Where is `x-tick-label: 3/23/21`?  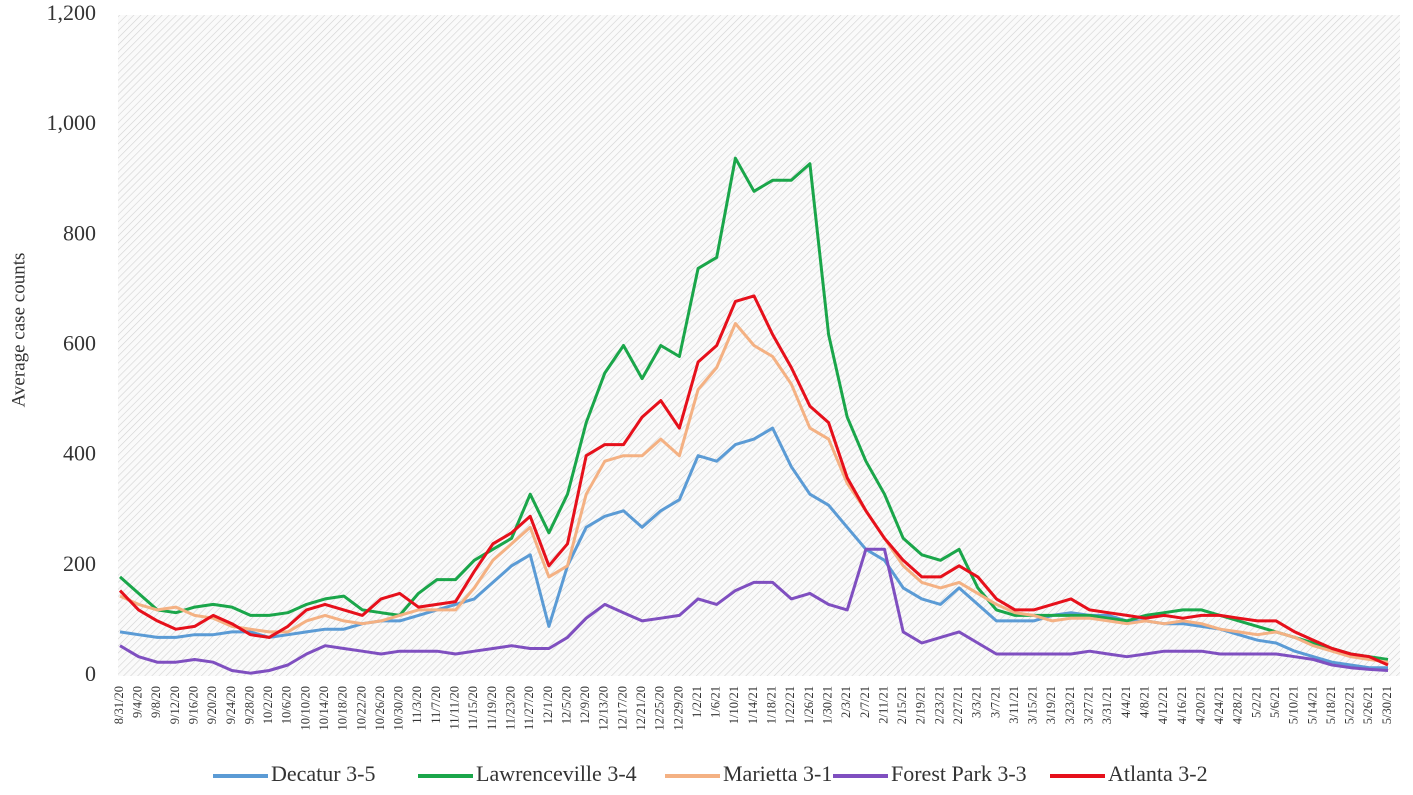 x-tick-label: 3/23/21 is located at coordinates (1070, 705).